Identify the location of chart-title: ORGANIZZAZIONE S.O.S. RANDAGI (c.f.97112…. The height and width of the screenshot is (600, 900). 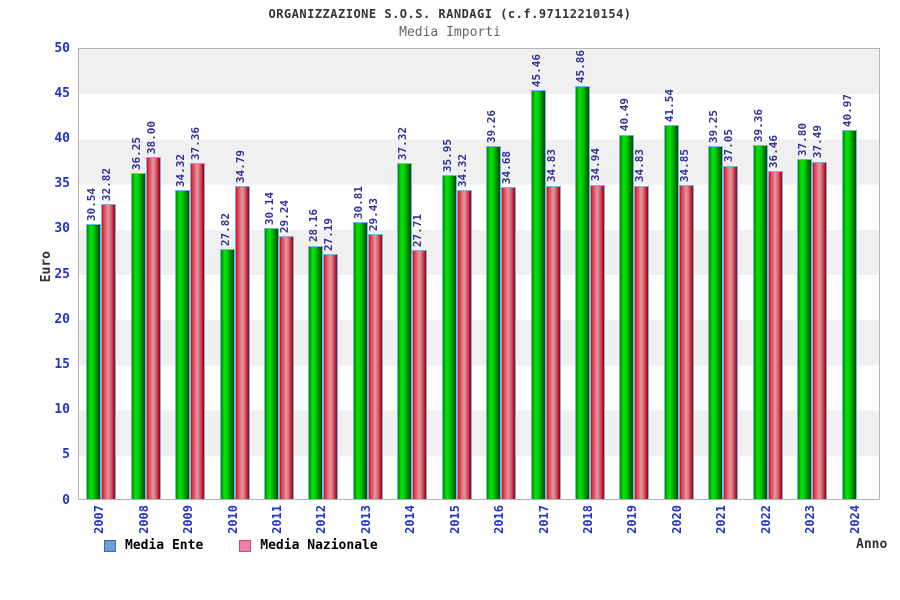
(450, 14).